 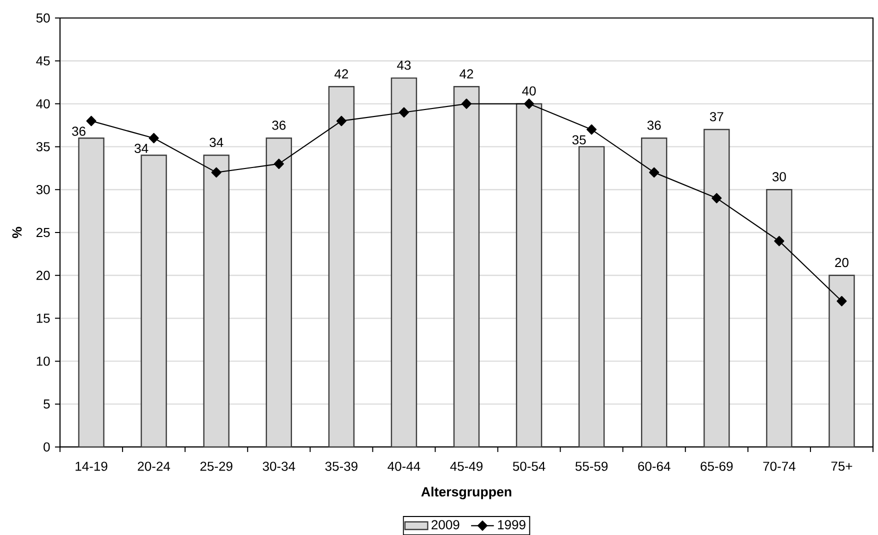 What do you see at coordinates (43, 103) in the screenshot?
I see `y-tick-label: 40` at bounding box center [43, 103].